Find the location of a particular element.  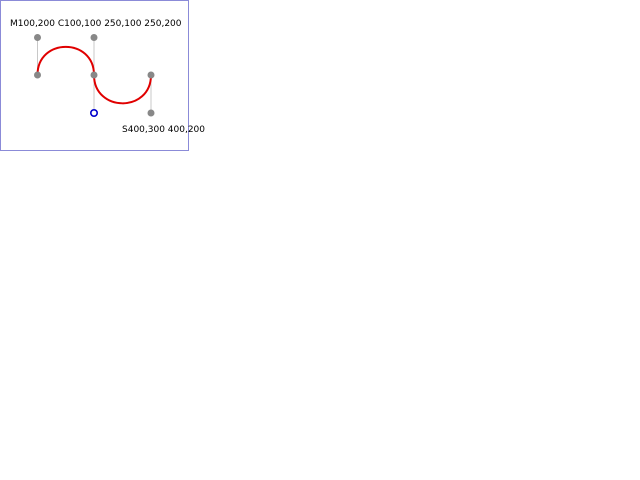

point-end is located at coordinates (151, 75).